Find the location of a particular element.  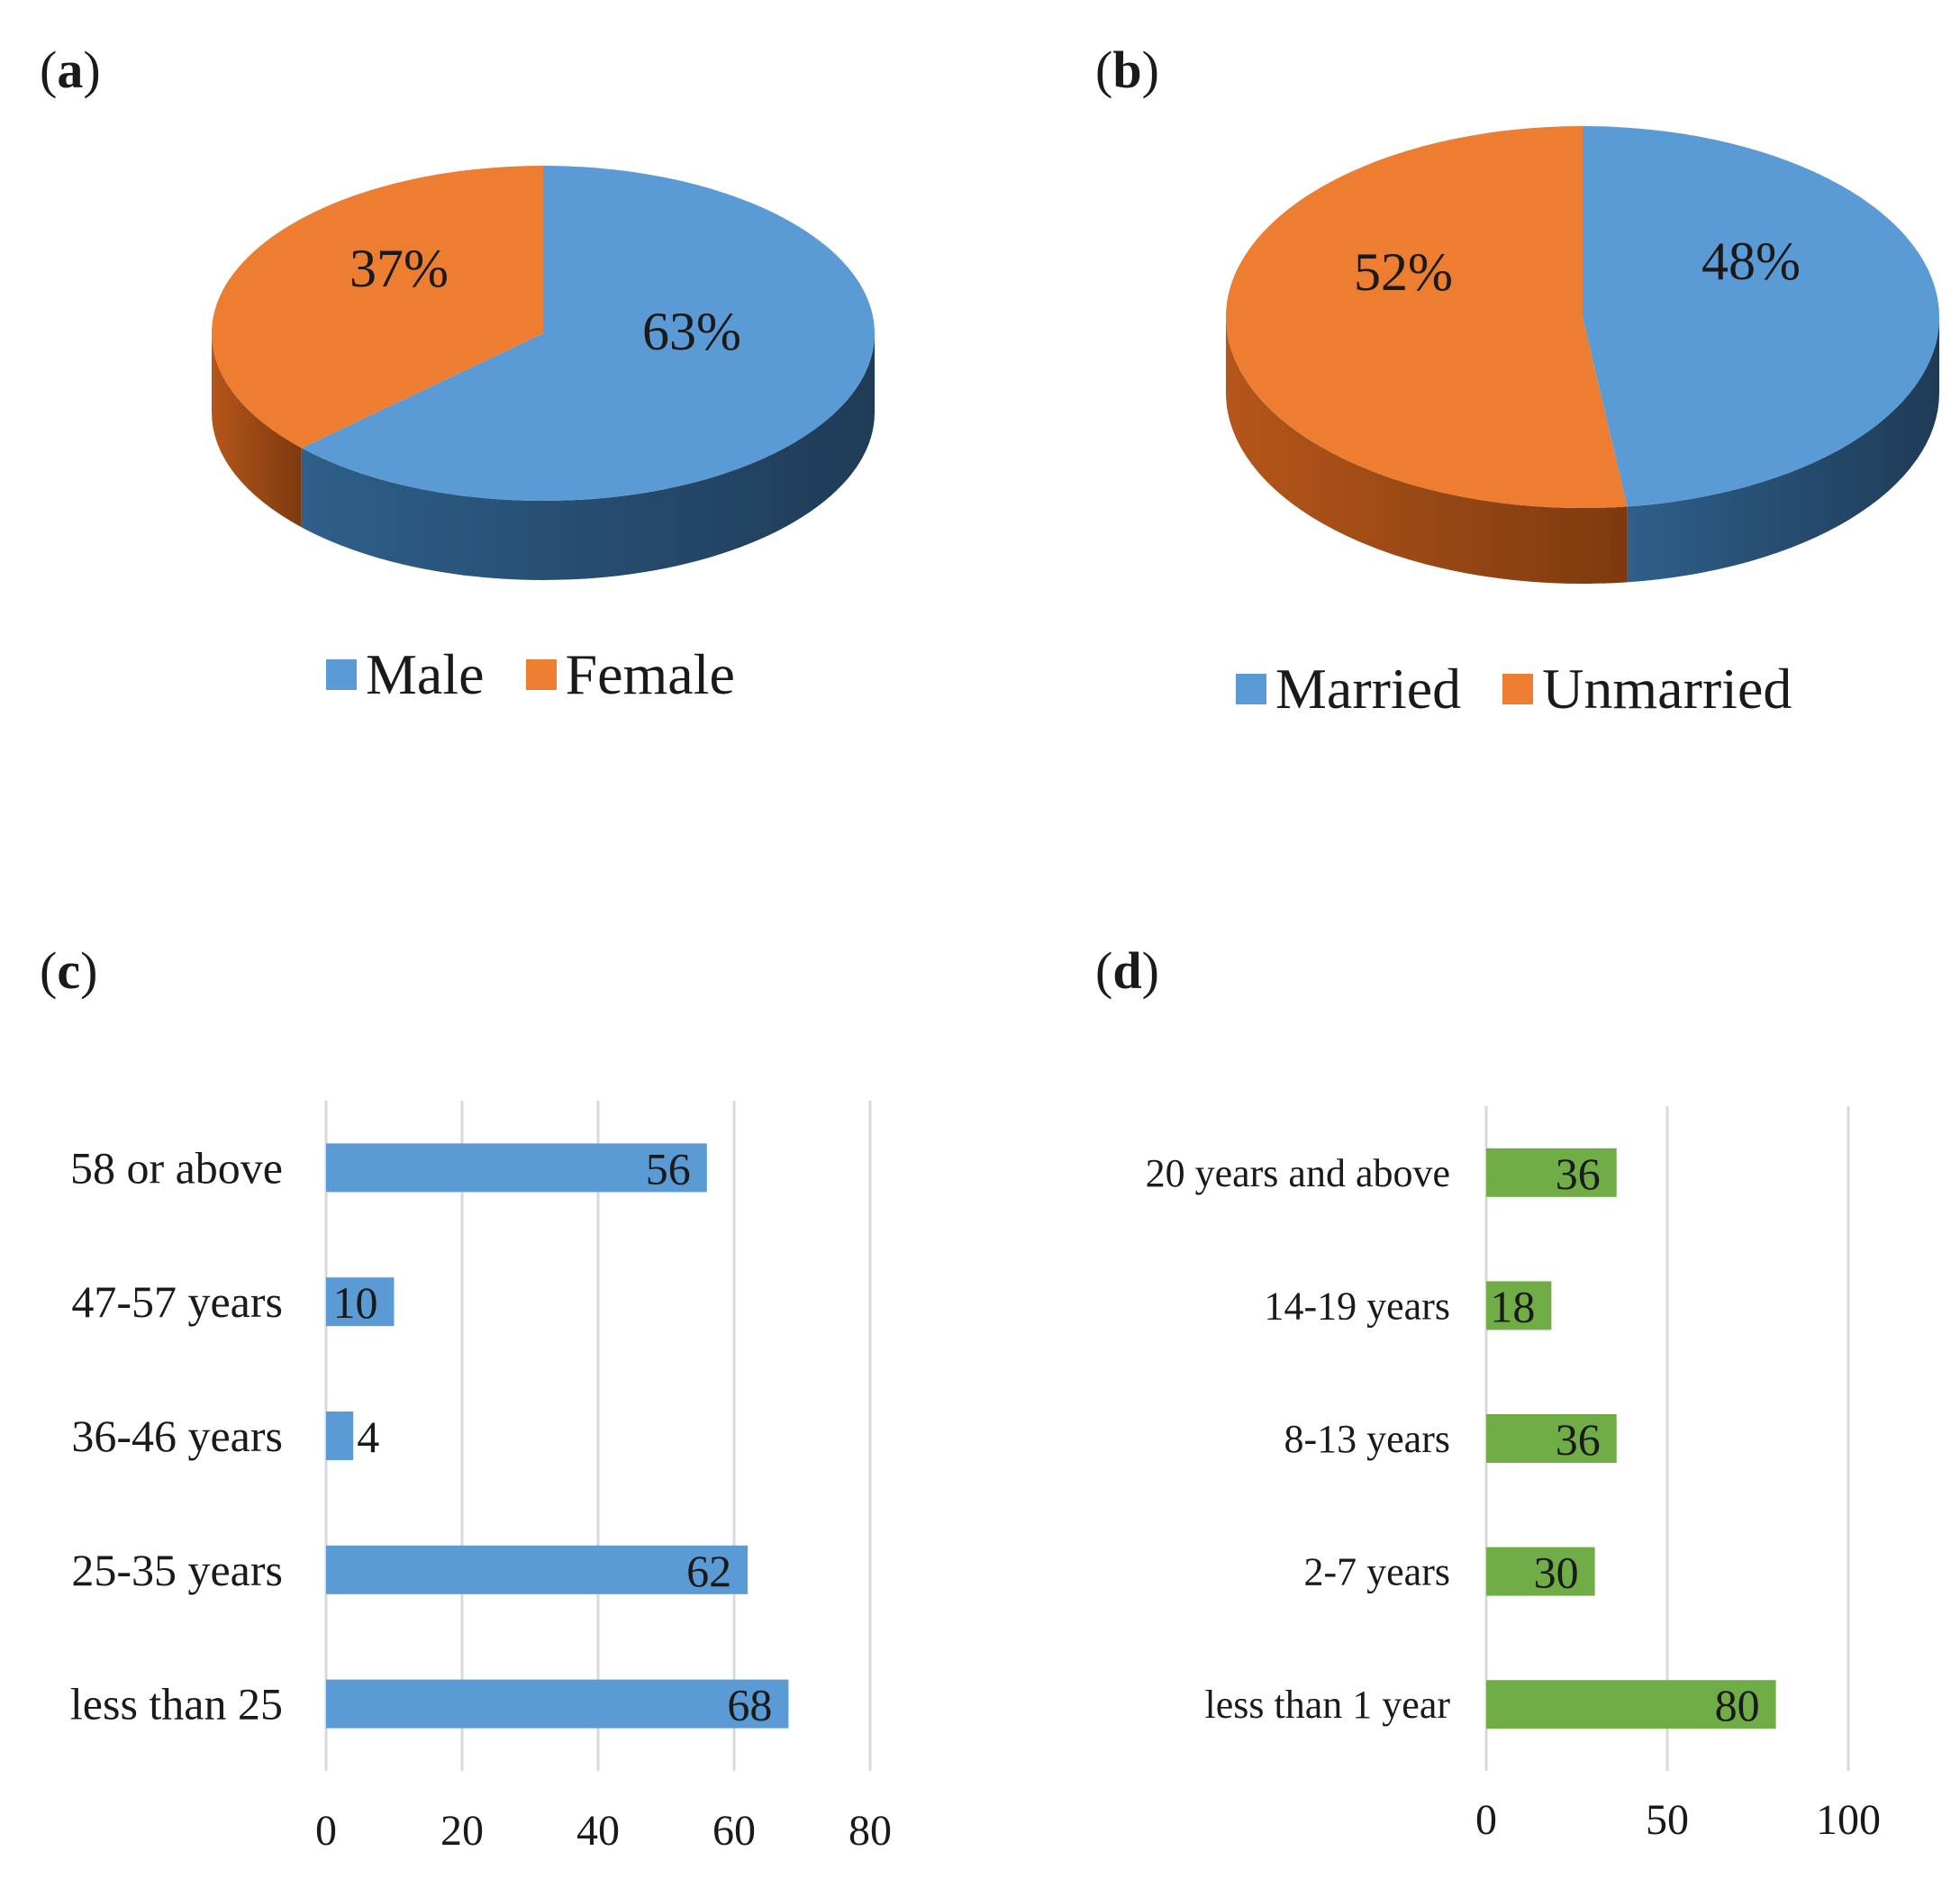

y-category-label: less than 1 year is located at coordinates (1328, 1705).